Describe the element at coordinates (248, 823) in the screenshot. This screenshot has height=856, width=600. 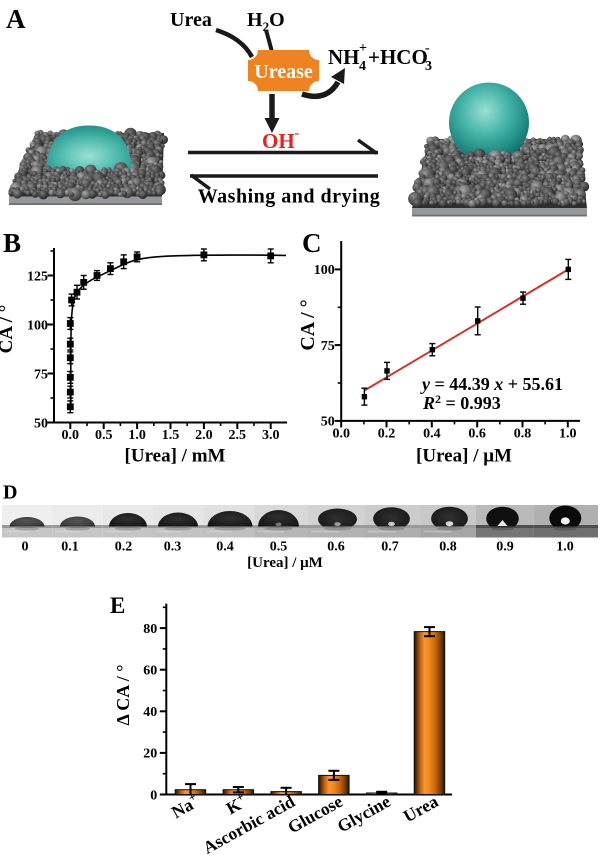
I see `svg-text: Ascorbic acid` at that location.